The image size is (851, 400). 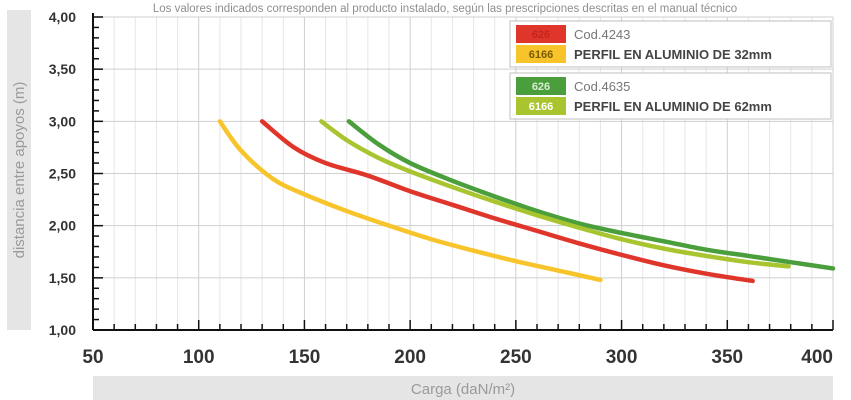 I want to click on x-tick-label: 300, so click(x=622, y=357).